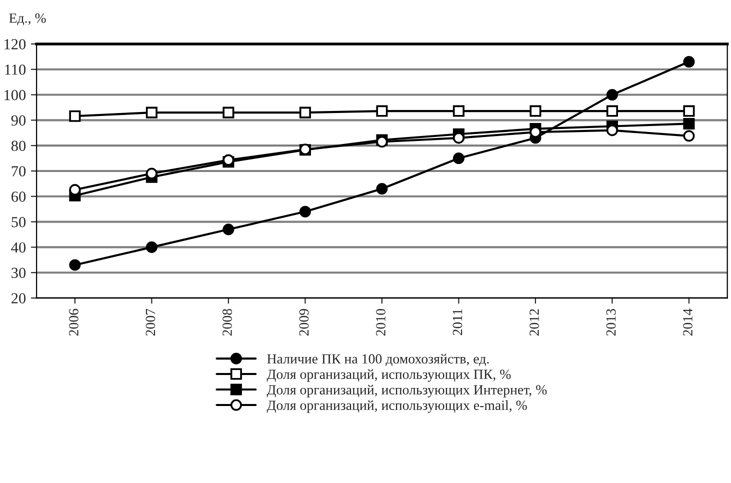  Describe the element at coordinates (227, 322) in the screenshot. I see `x-tick-label: 2008` at that location.